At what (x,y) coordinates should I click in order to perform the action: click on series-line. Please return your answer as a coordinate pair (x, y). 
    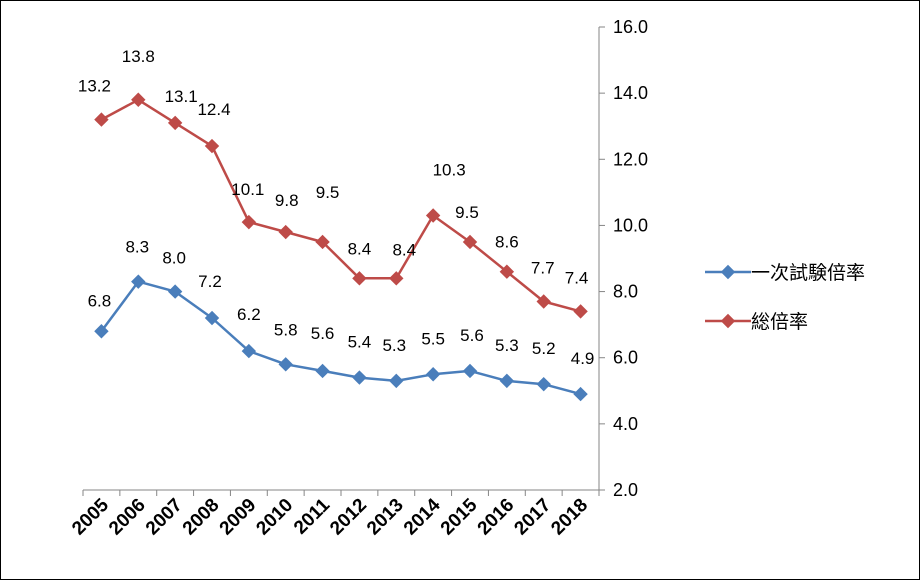
    Looking at the image, I should click on (340, 338).